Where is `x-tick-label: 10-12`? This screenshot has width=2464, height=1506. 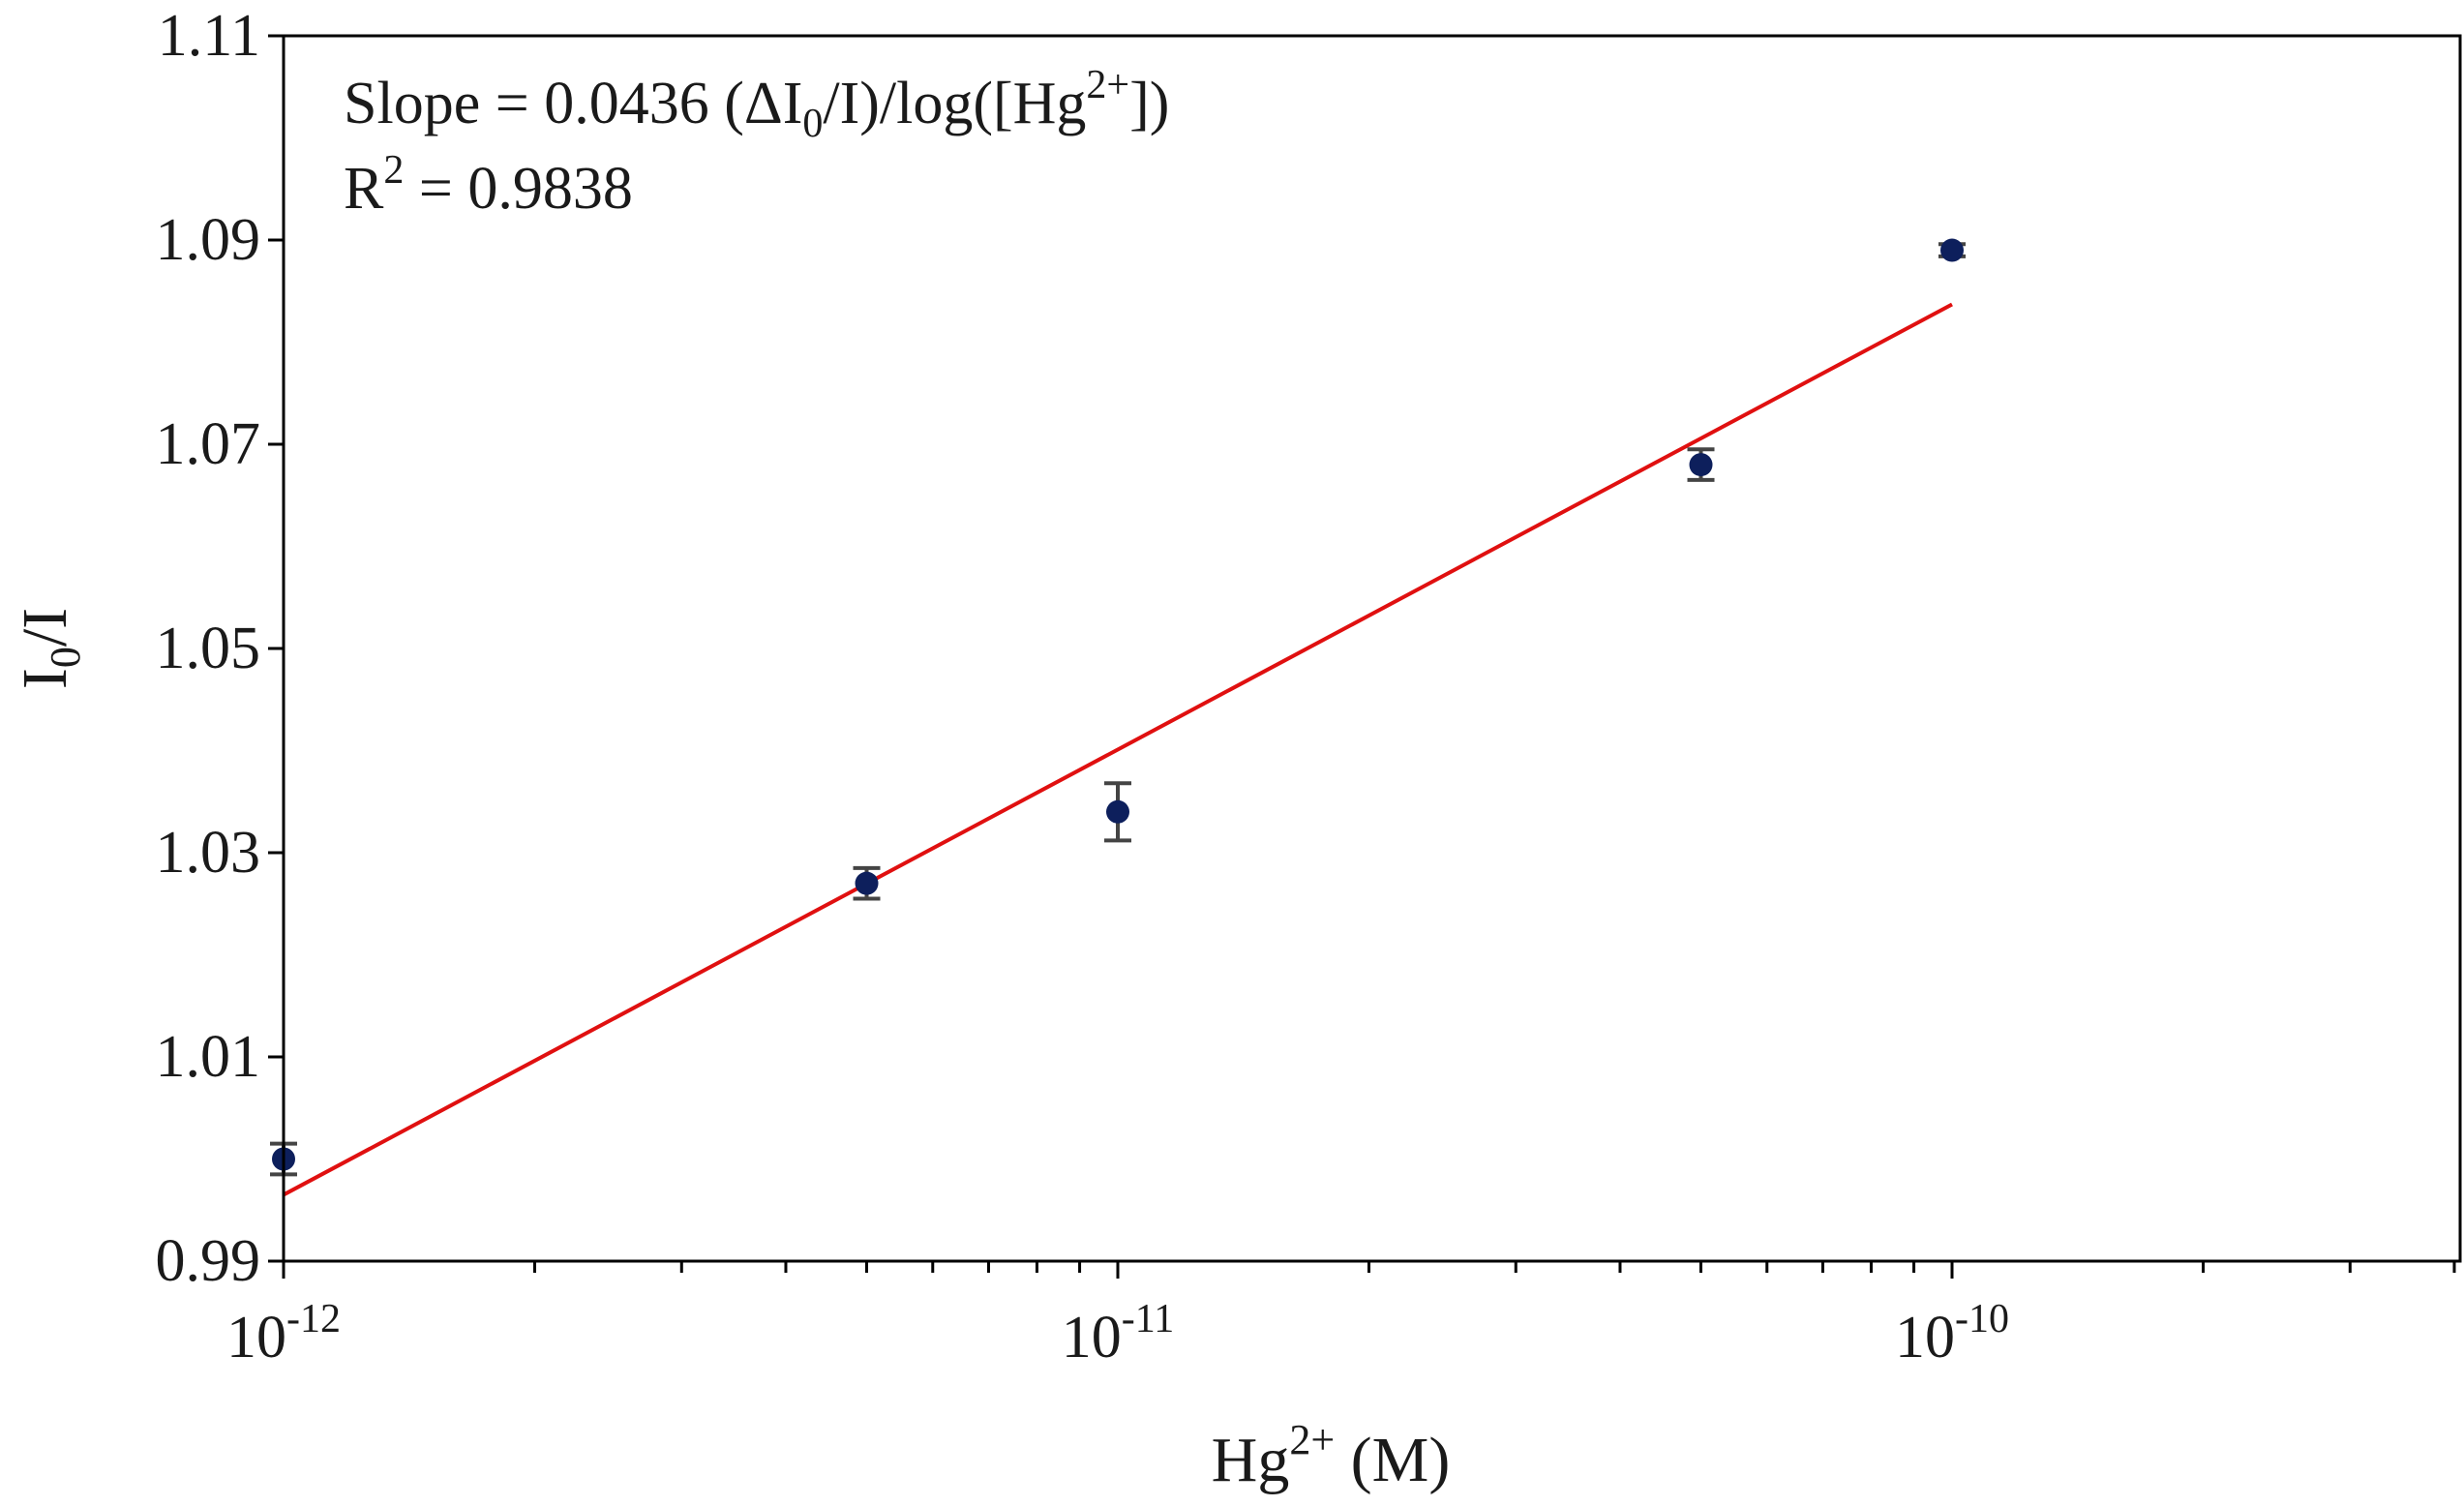 x-tick-label: 10-12 is located at coordinates (283, 1333).